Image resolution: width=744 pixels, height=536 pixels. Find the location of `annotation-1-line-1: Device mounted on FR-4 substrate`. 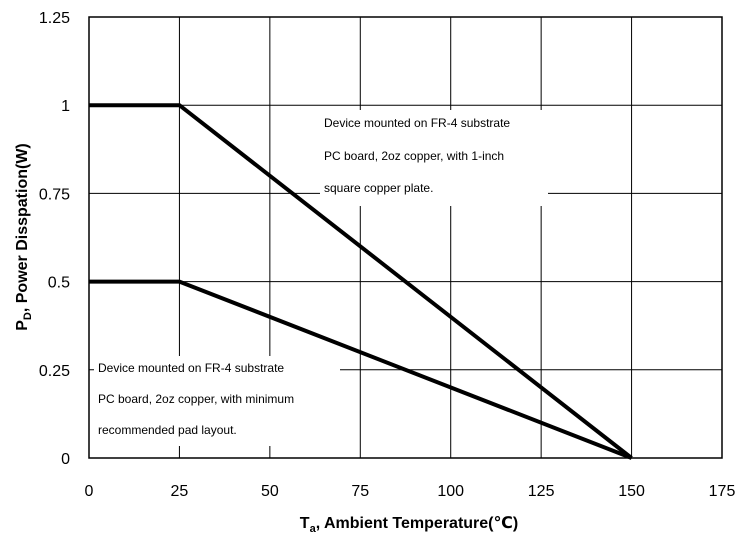

annotation-1-line-1: Device mounted on FR-4 substrate is located at coordinates (417, 123).